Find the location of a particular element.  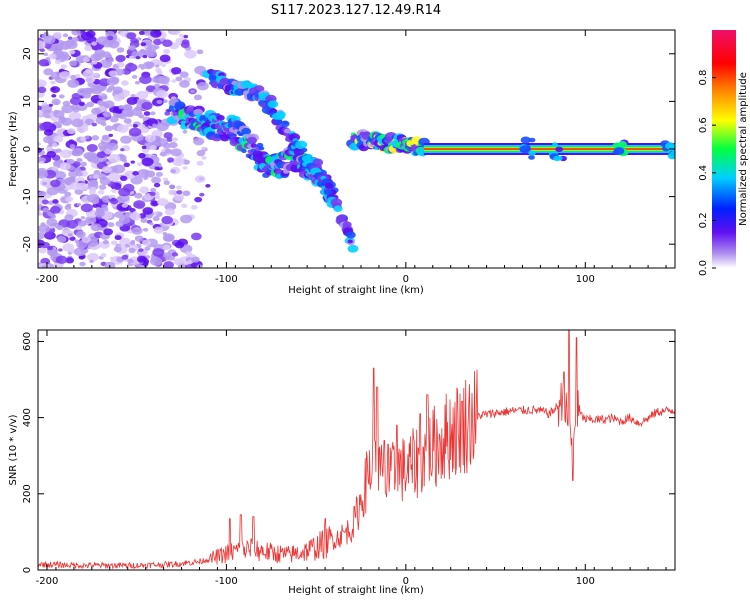

snr-ylabel: SNR (10 * v/v) is located at coordinates (13, 449).